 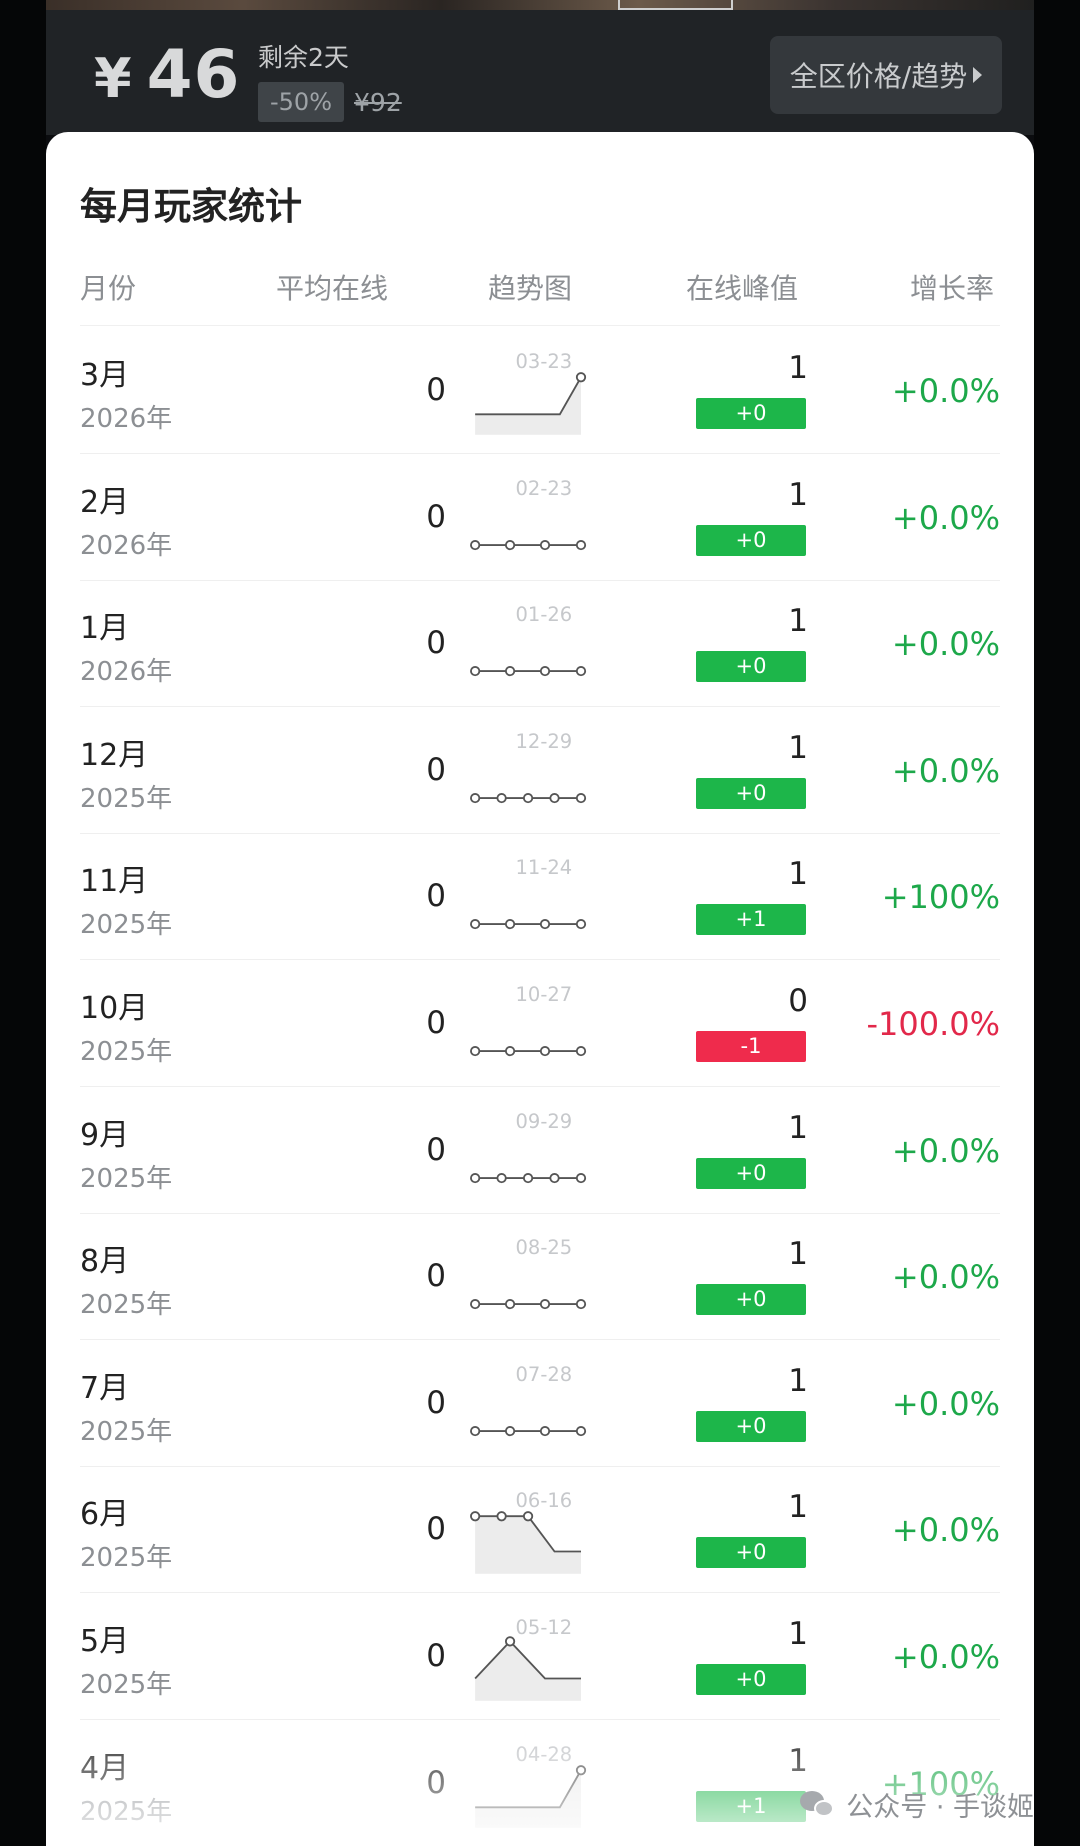 I want to click on table-row: 12月 2025年 0 1 +0 +0.0% 12-29, so click(x=540, y=771).